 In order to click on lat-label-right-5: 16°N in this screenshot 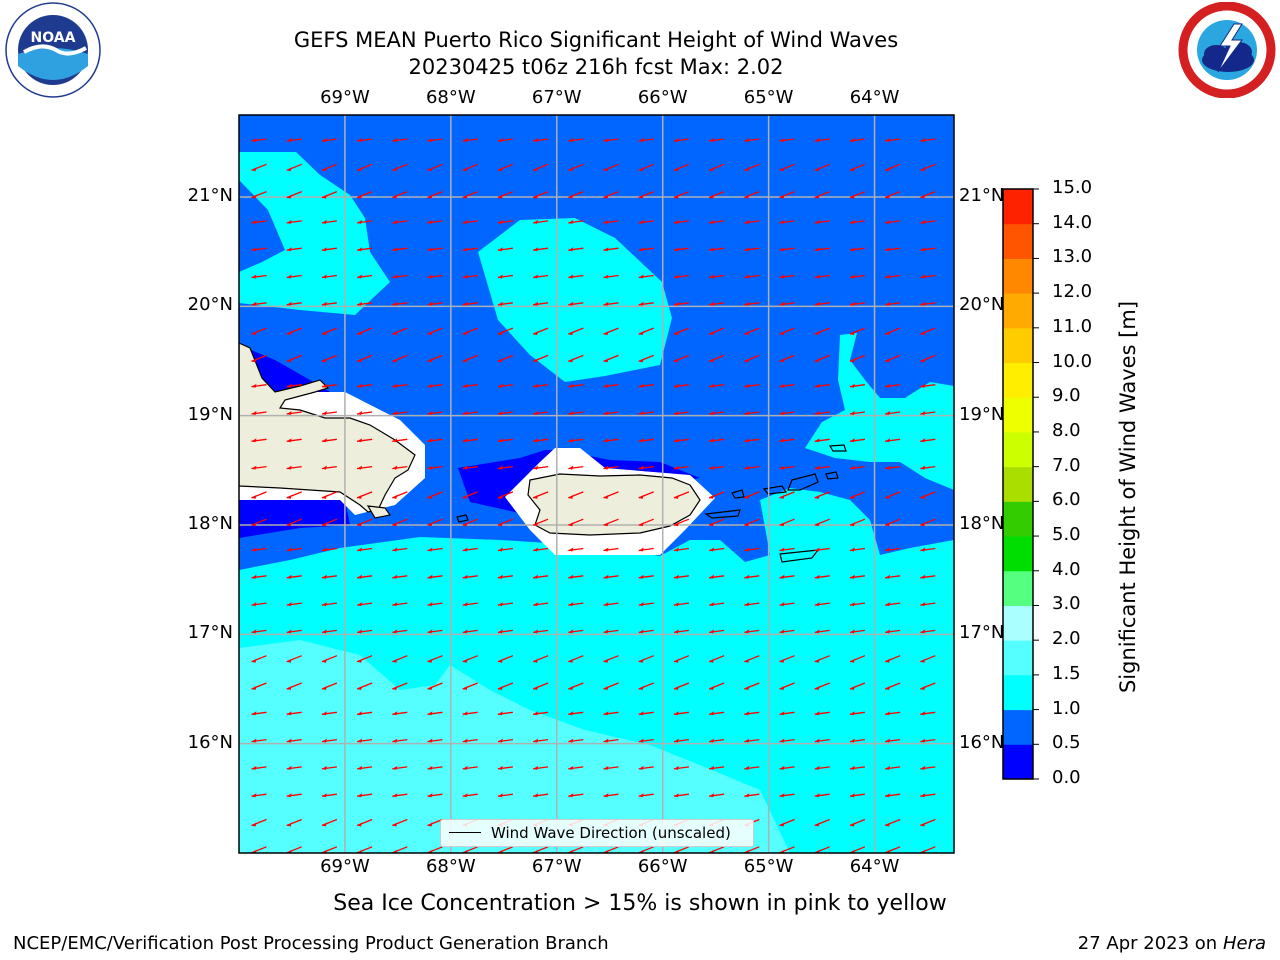, I will do `click(982, 742)`.